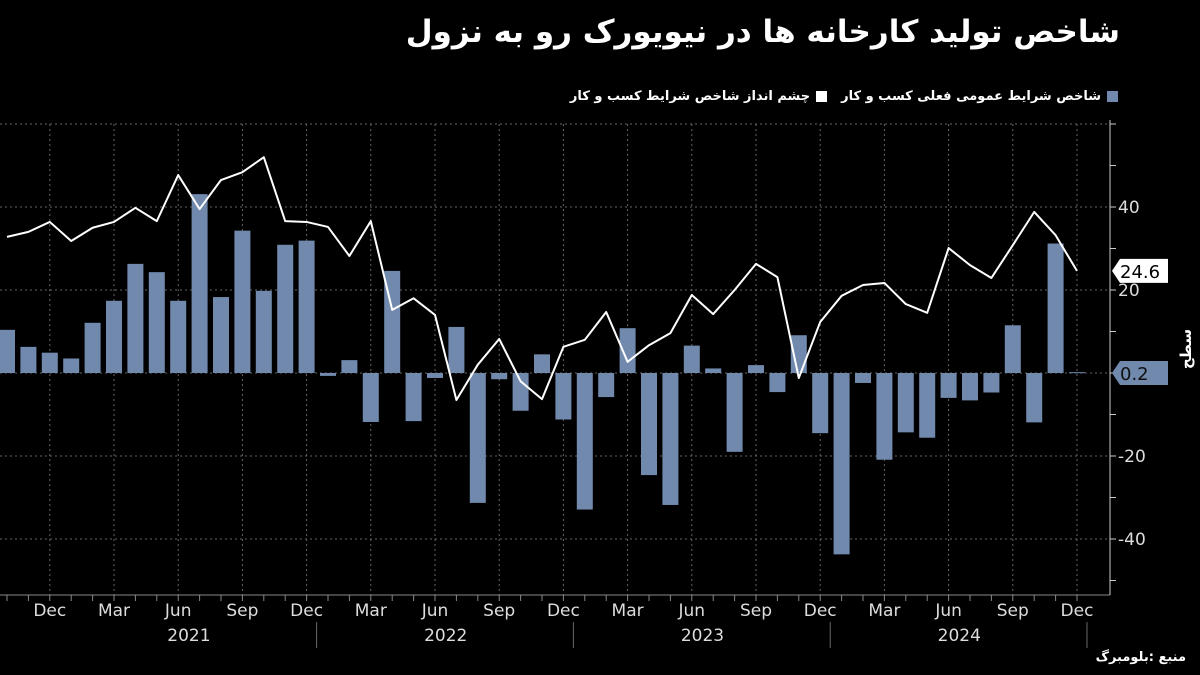  I want to click on legend-swatch-line, so click(822, 96).